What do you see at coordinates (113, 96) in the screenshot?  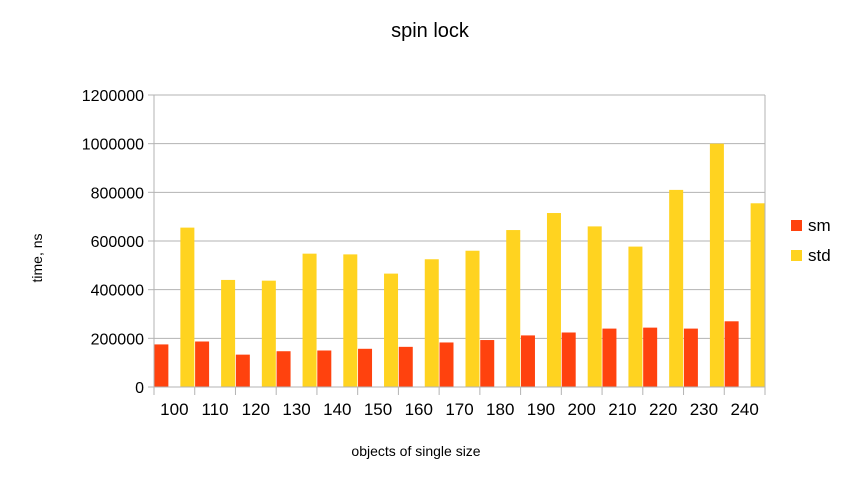 I see `y-tick-label: 1200000` at bounding box center [113, 96].